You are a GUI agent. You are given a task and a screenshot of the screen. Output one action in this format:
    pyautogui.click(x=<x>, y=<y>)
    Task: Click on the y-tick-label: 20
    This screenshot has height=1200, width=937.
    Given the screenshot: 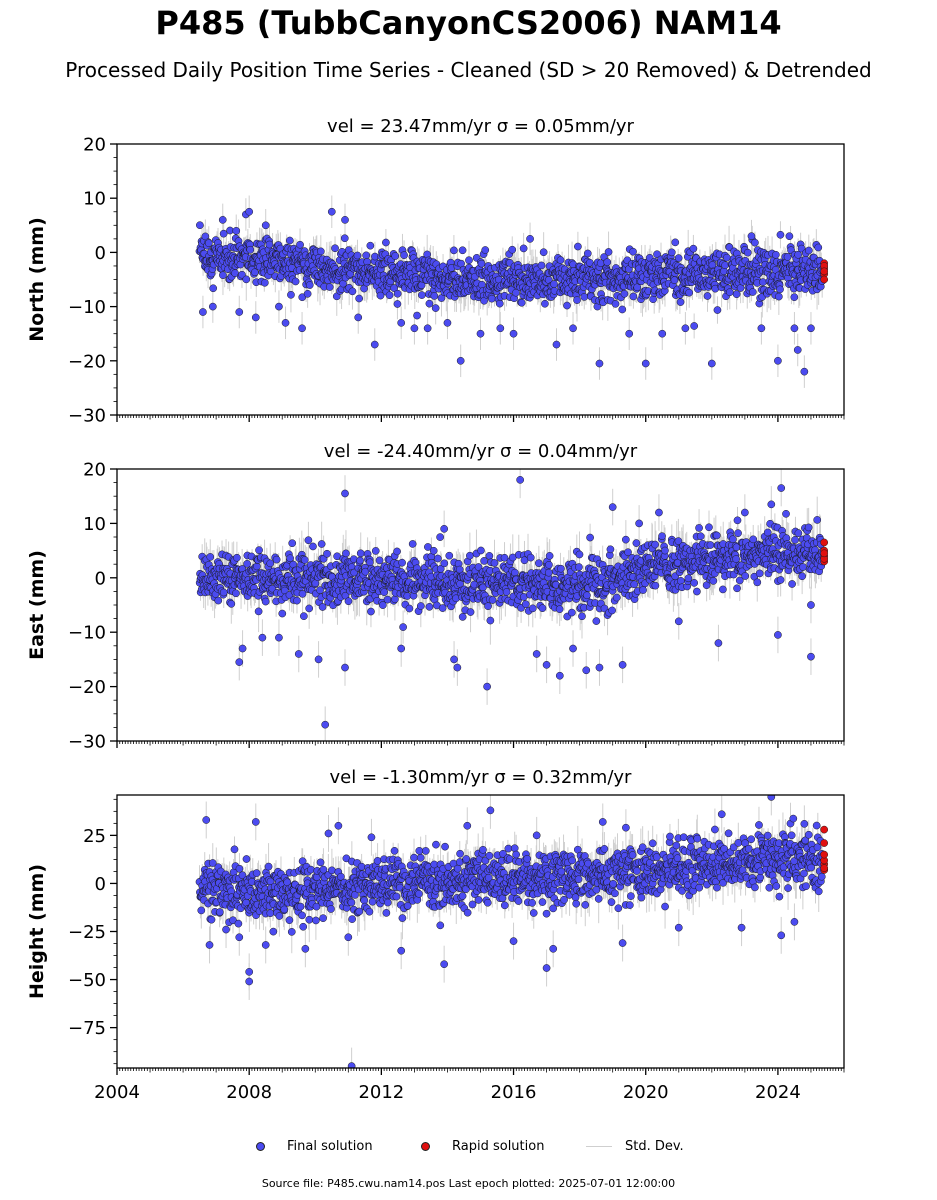 What is the action you would take?
    pyautogui.click(x=94, y=145)
    